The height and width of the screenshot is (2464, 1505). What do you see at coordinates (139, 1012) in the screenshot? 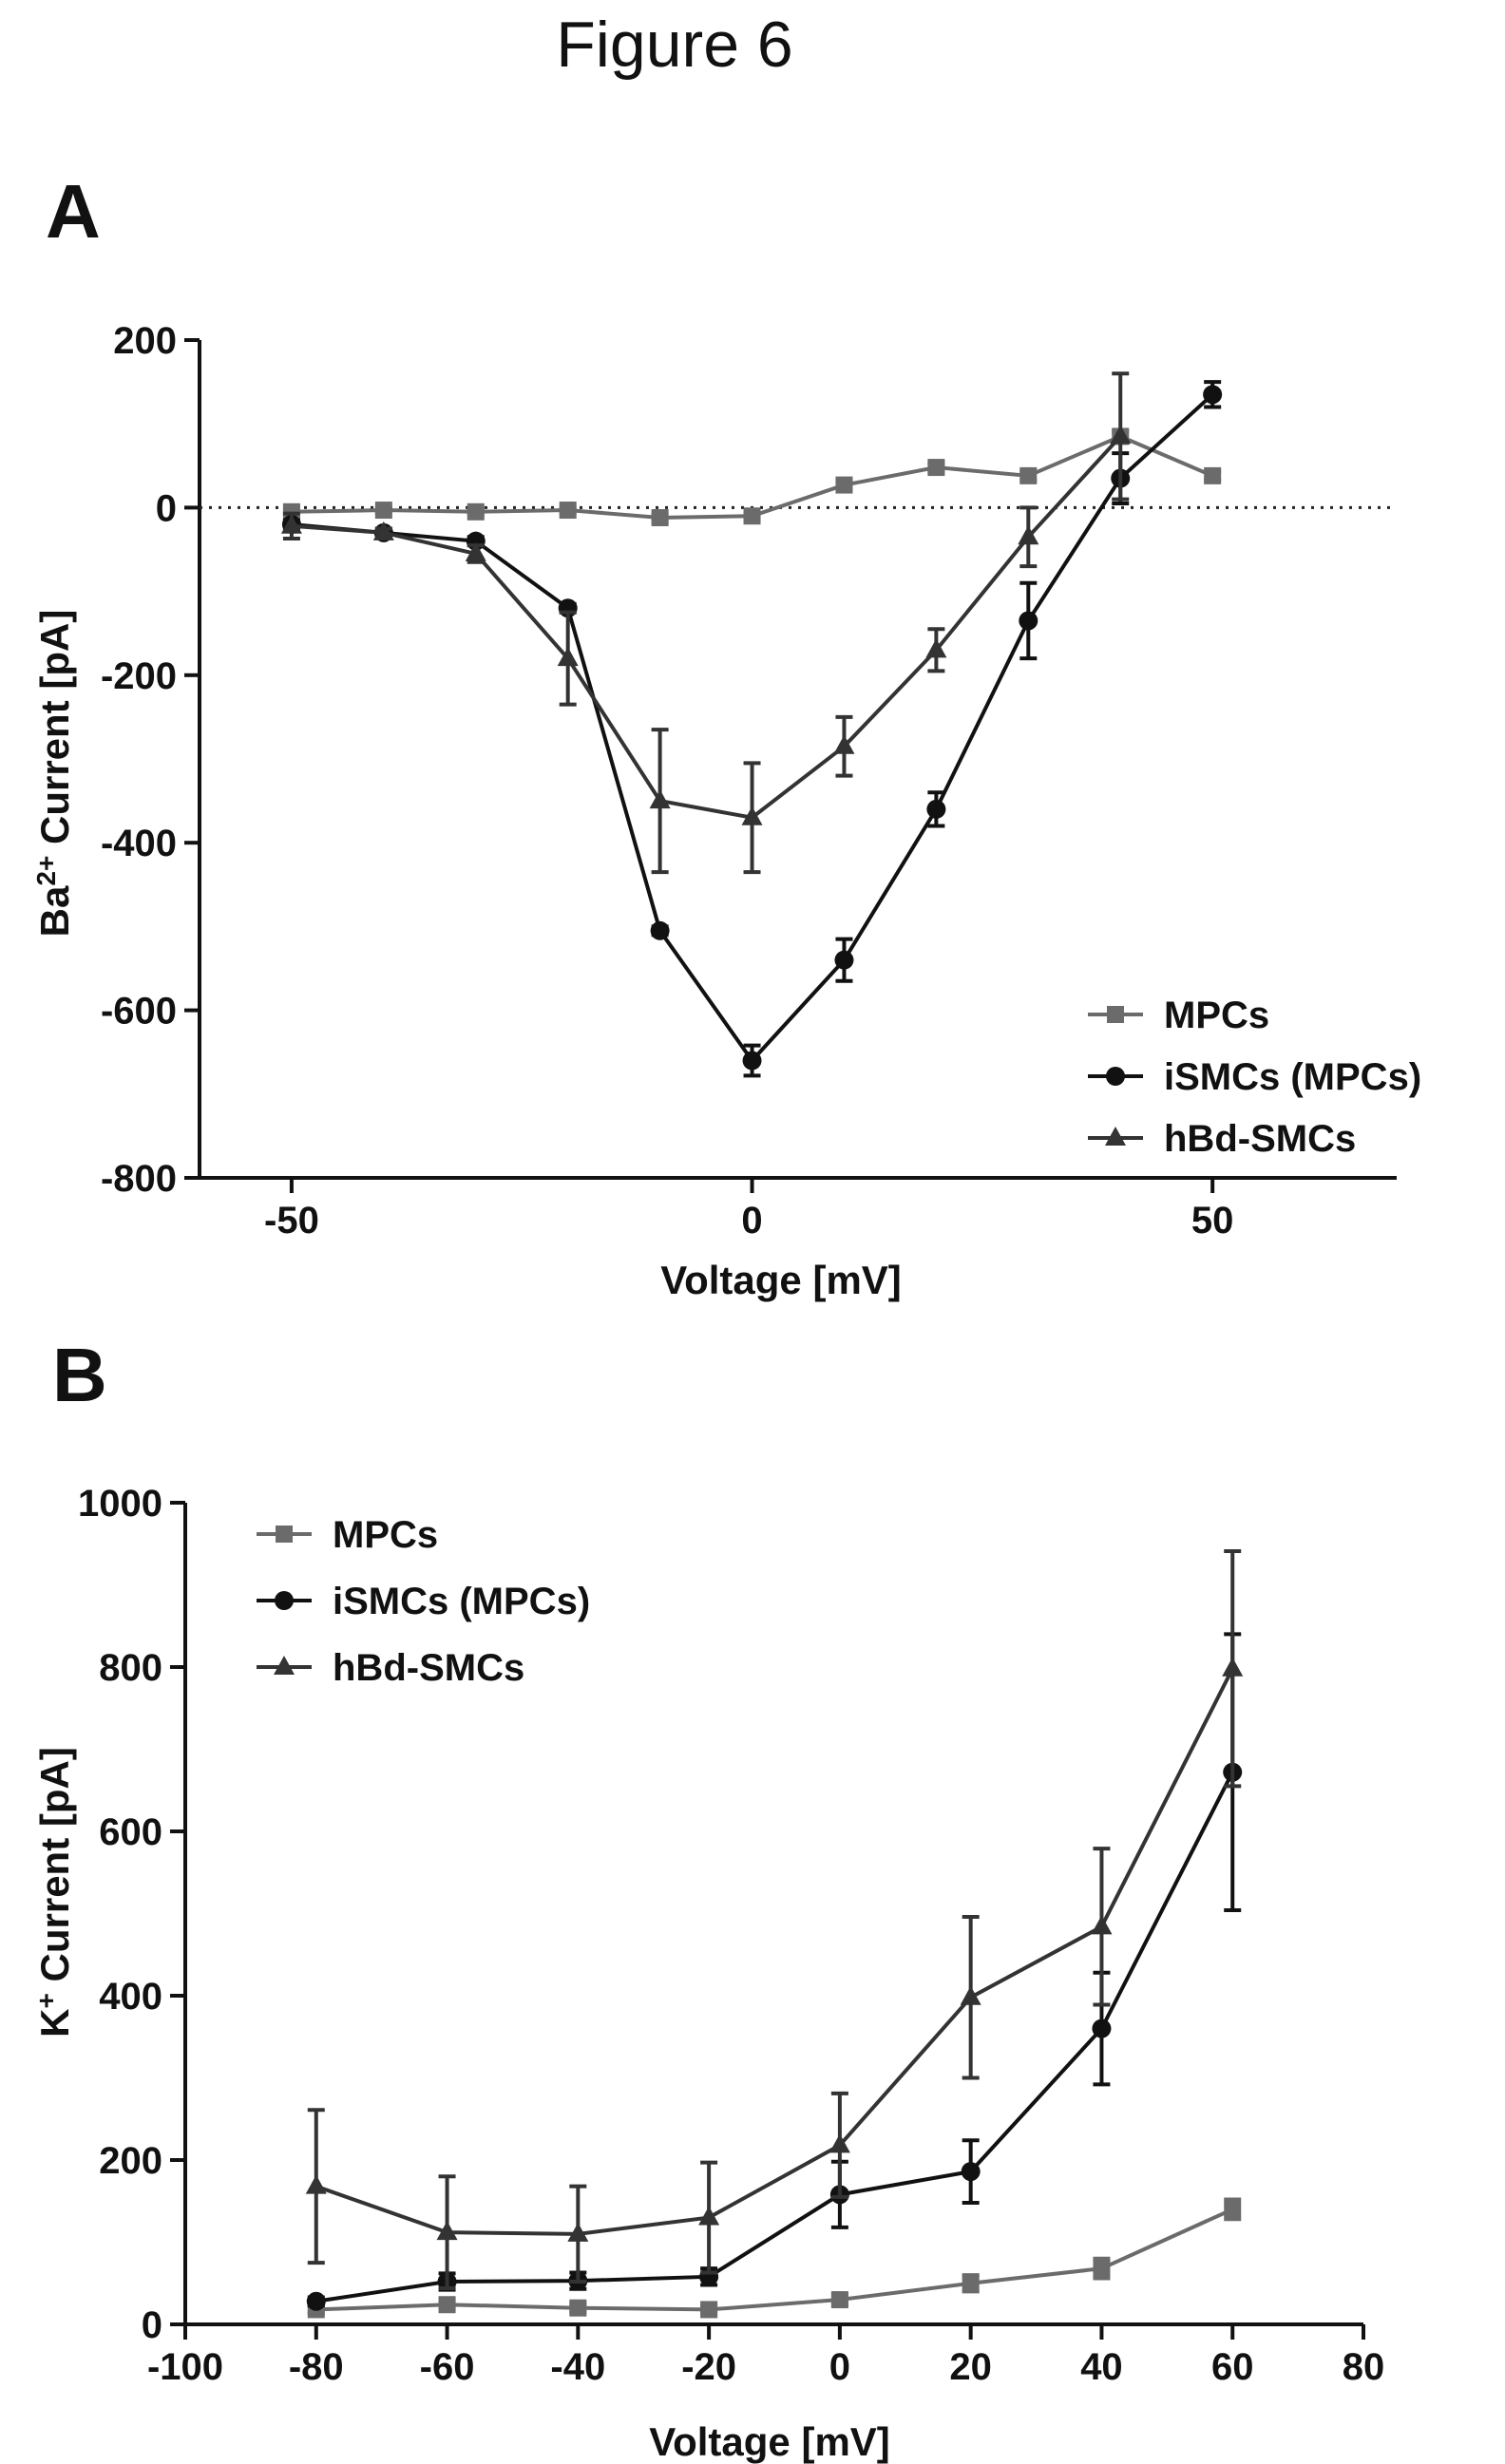
I see `panel-a-y-tick-label: -600` at bounding box center [139, 1012].